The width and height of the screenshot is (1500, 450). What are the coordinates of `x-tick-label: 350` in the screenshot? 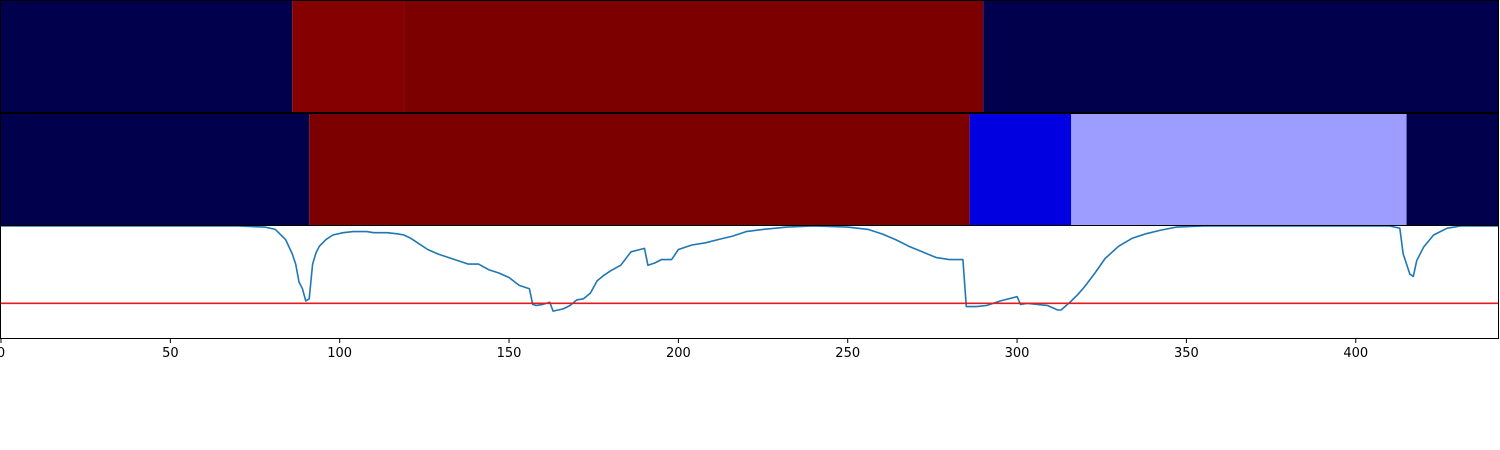 It's located at (1186, 353).